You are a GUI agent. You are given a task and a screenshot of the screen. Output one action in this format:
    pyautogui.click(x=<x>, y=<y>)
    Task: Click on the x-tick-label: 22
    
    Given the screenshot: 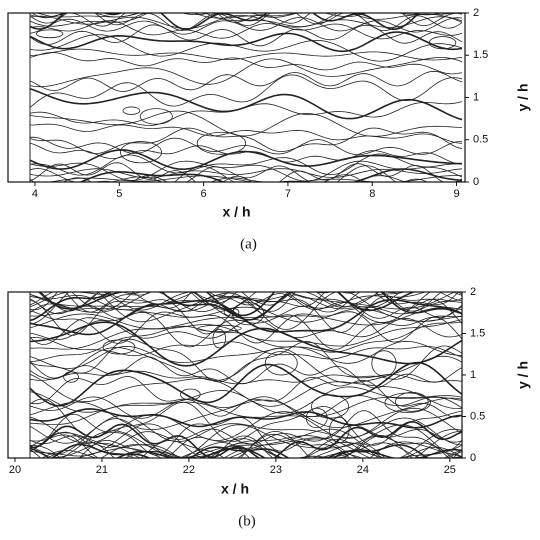 What is the action you would take?
    pyautogui.click(x=189, y=470)
    